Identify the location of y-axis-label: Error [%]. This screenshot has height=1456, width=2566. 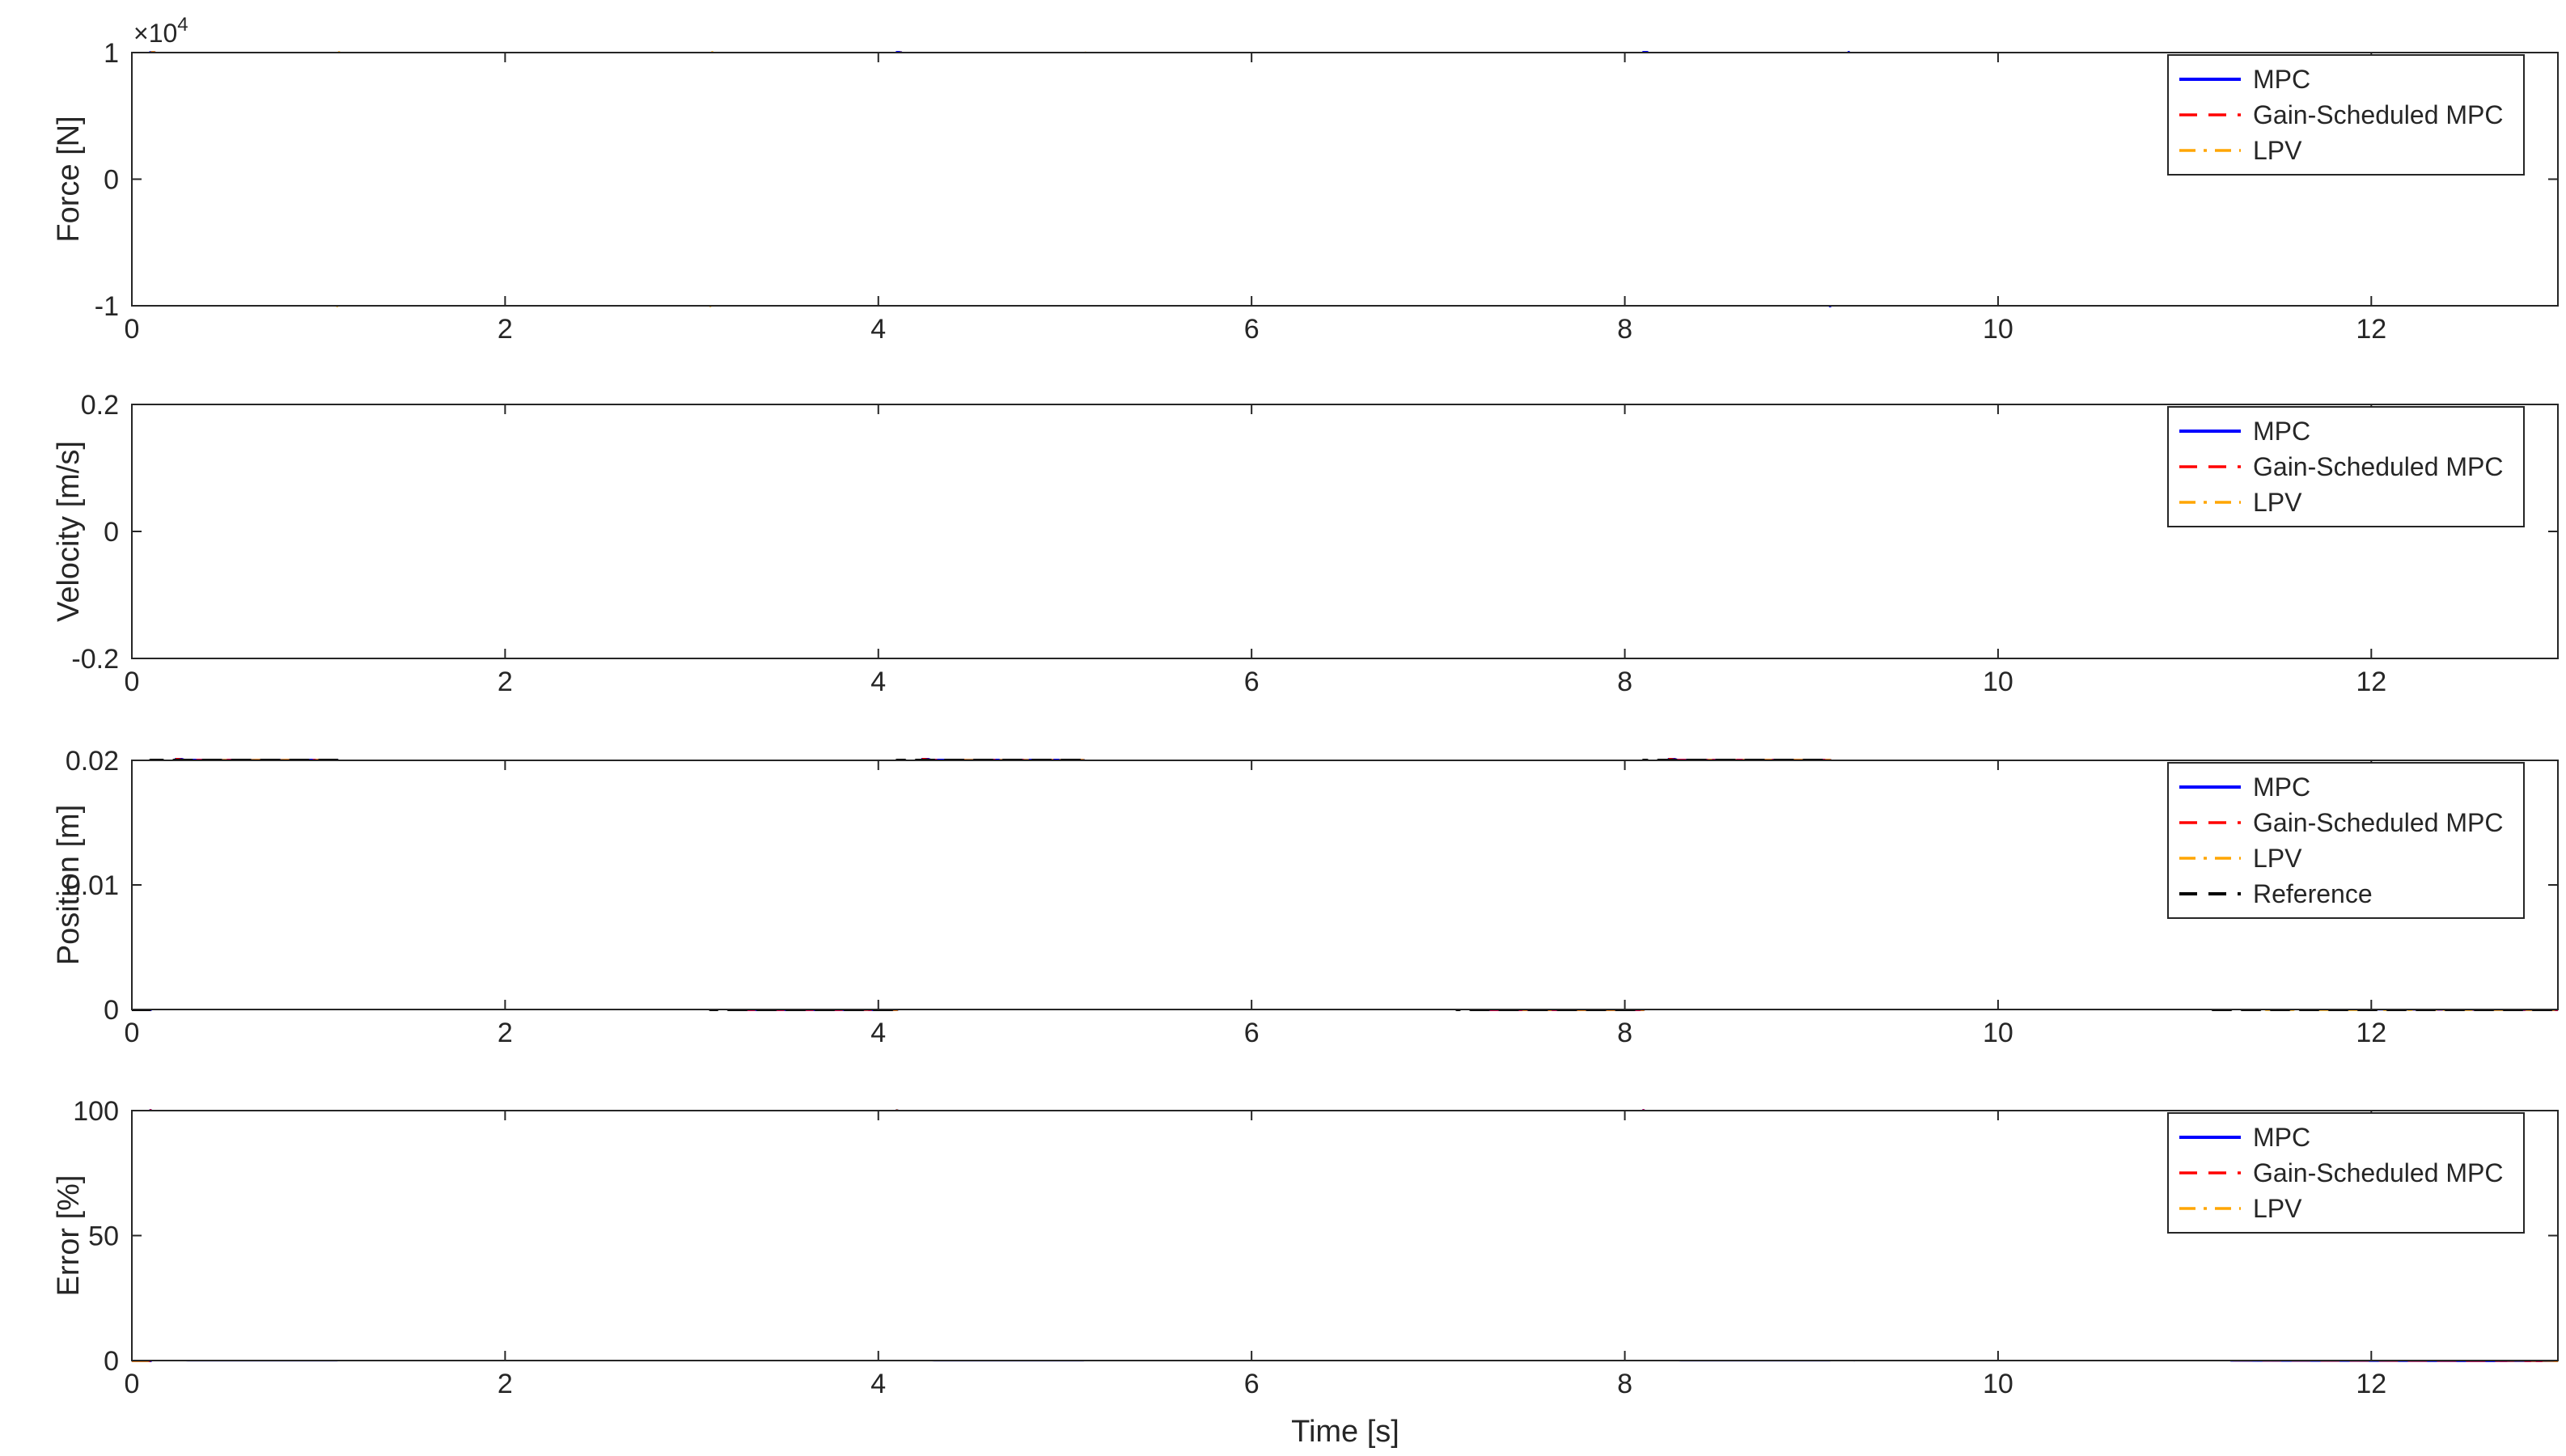
(69, 1236).